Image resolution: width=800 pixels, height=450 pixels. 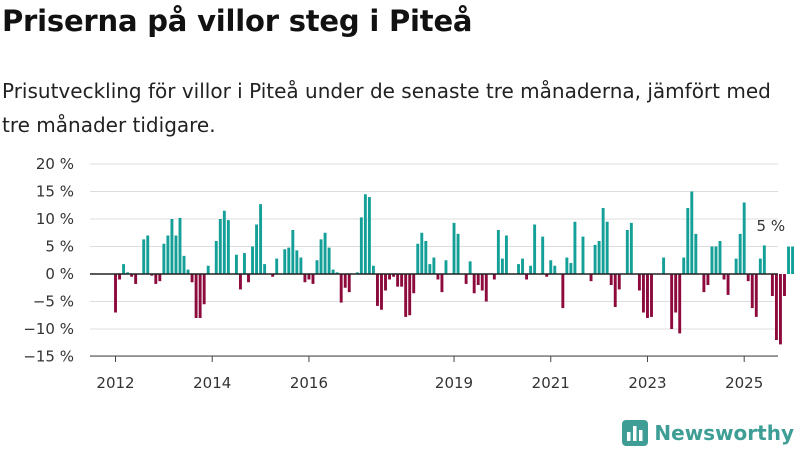 I want to click on brand-name: Newsworthy, so click(x=724, y=433).